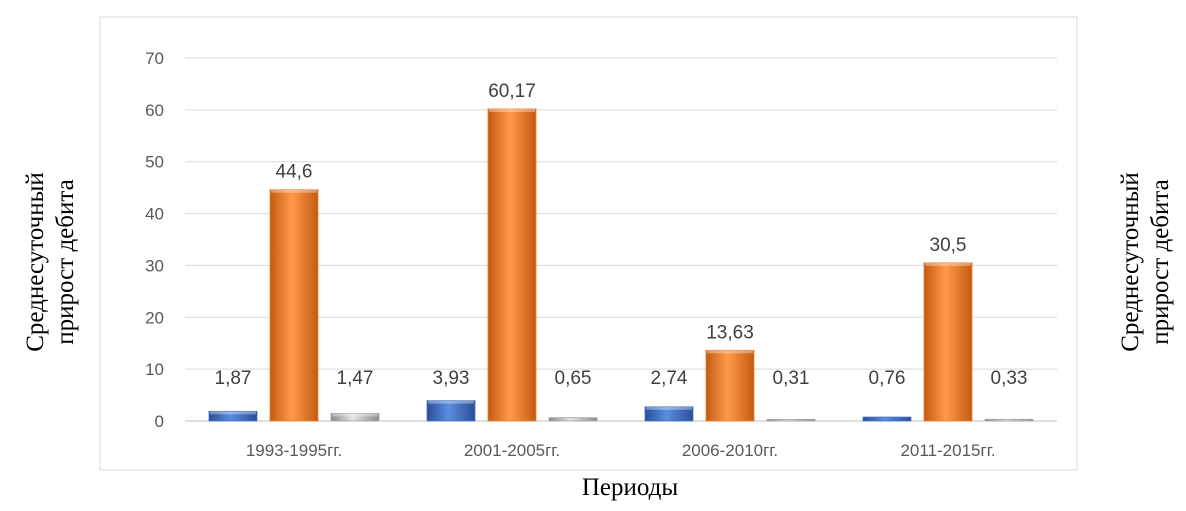 This screenshot has width=1186, height=511. Describe the element at coordinates (1009, 378) in the screenshot. I see `data-label: 0,33` at that location.